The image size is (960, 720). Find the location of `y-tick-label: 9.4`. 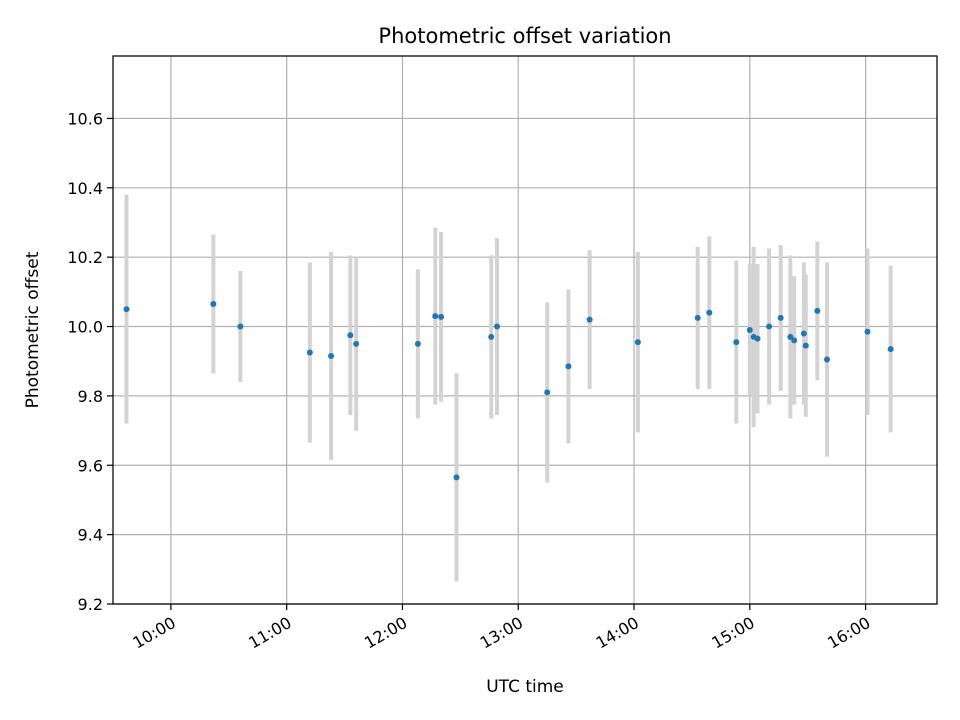

y-tick-label: 9.4 is located at coordinates (90, 535).